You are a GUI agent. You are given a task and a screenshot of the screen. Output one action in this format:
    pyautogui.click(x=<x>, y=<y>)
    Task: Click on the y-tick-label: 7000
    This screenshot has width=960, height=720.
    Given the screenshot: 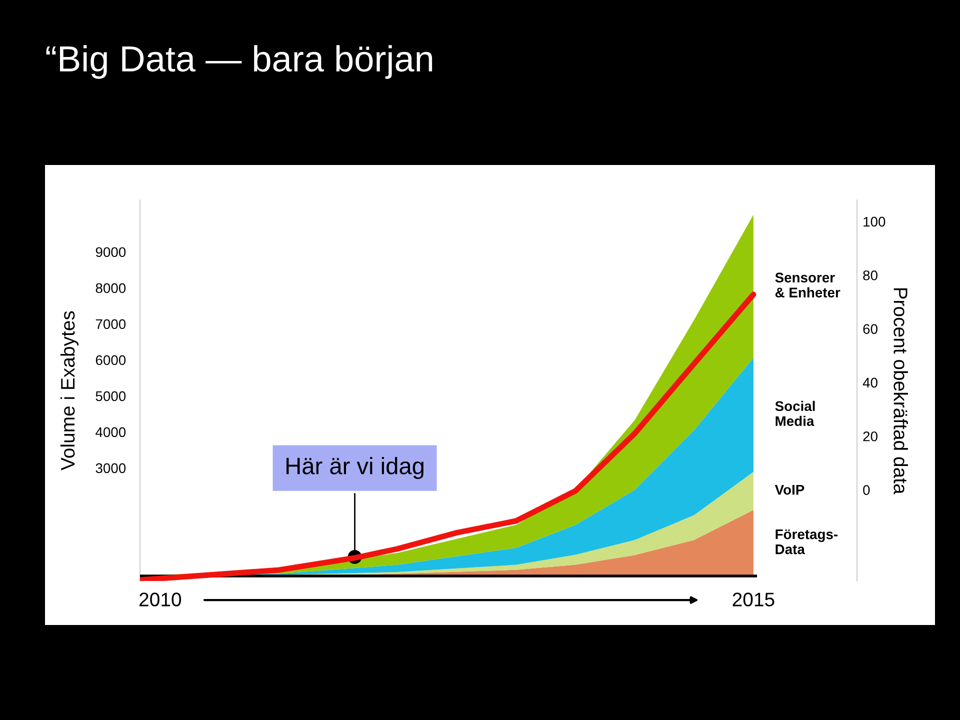 What is the action you would take?
    pyautogui.click(x=111, y=324)
    